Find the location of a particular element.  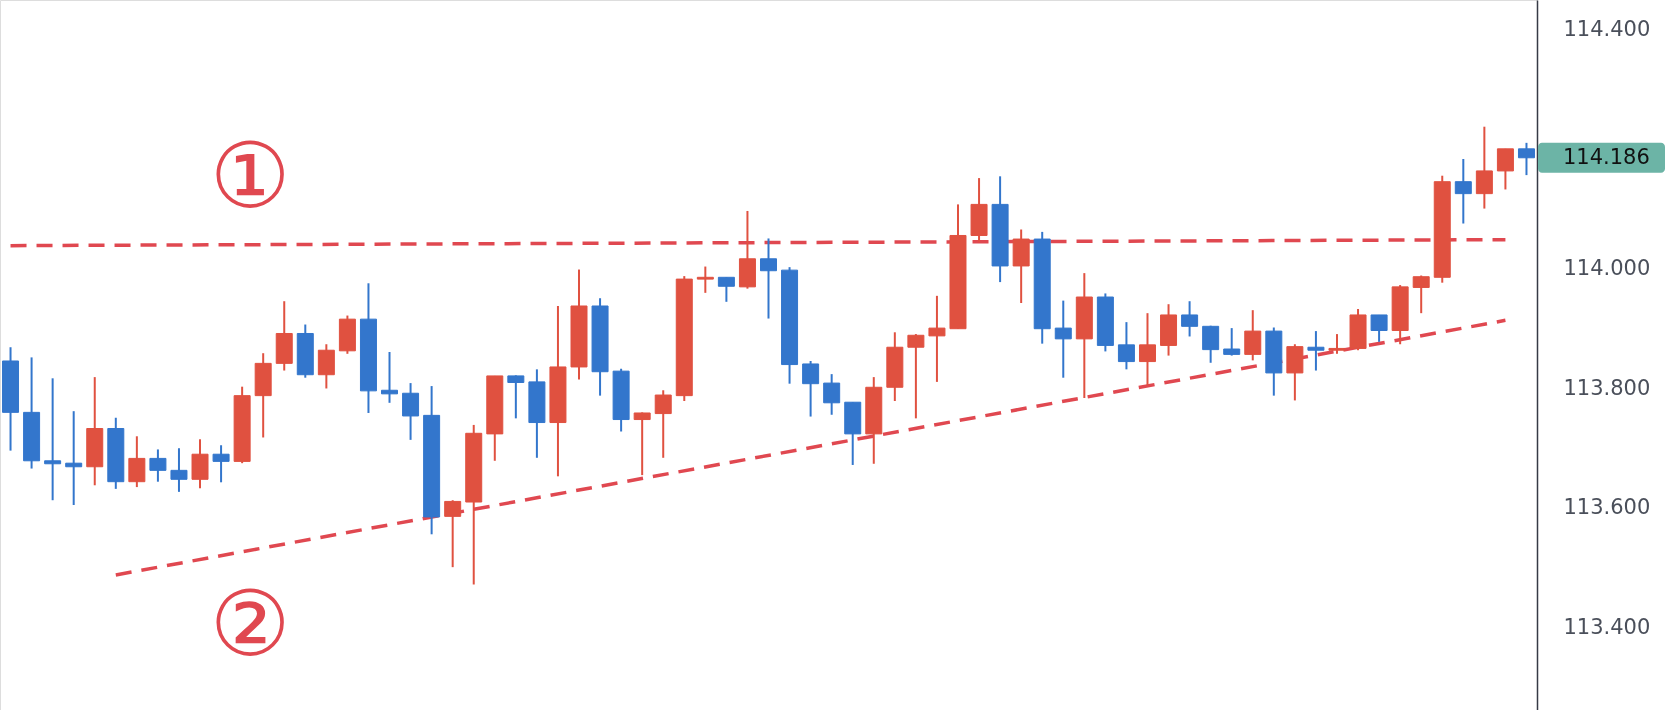

y-tick-label: 114.400 is located at coordinates (1607, 29).